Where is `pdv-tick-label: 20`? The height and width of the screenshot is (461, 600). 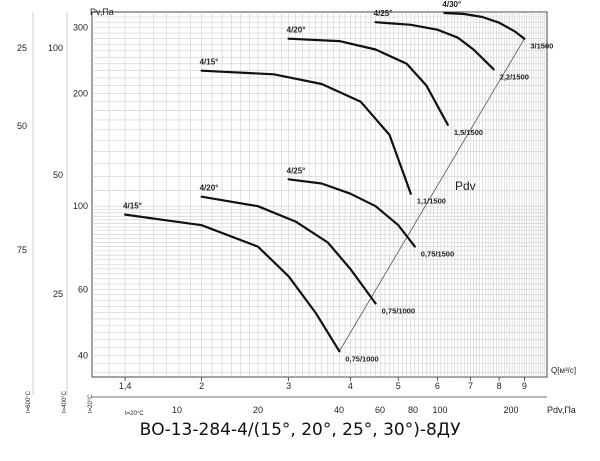 pdv-tick-label: 20 is located at coordinates (258, 410).